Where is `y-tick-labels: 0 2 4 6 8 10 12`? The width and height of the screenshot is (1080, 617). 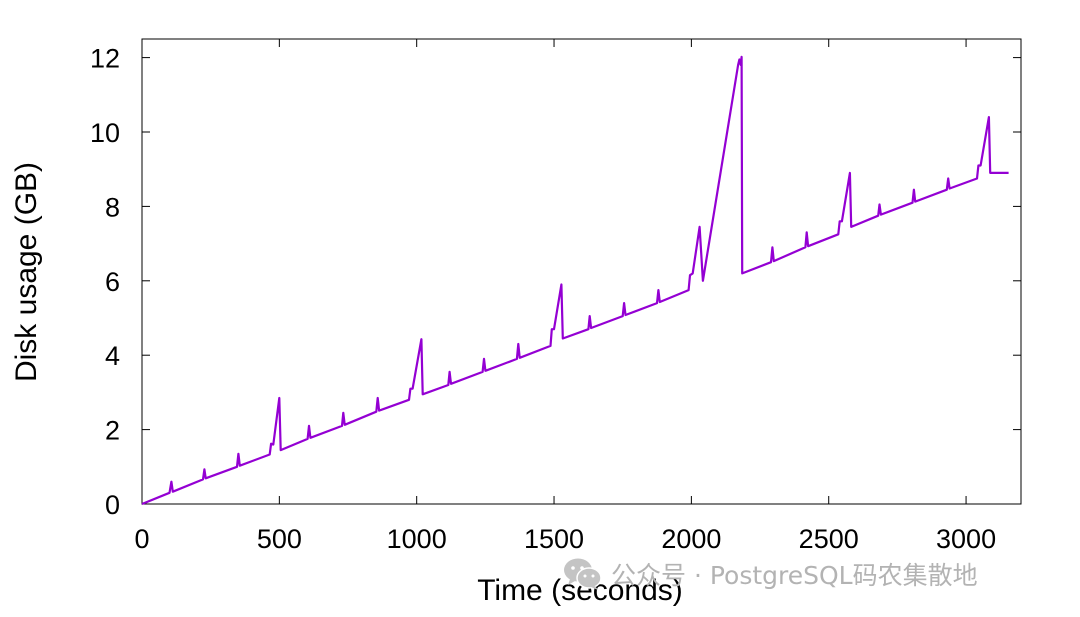 y-tick-labels: 0 2 4 6 8 10 12 is located at coordinates (105, 282).